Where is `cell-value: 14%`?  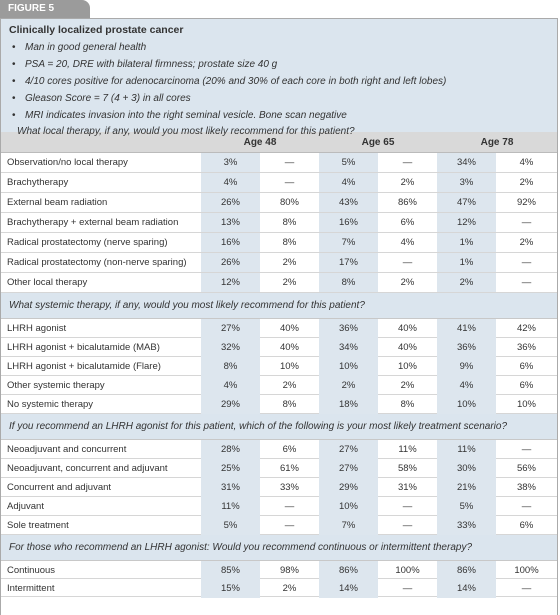 cell-value: 14% is located at coordinates (348, 588).